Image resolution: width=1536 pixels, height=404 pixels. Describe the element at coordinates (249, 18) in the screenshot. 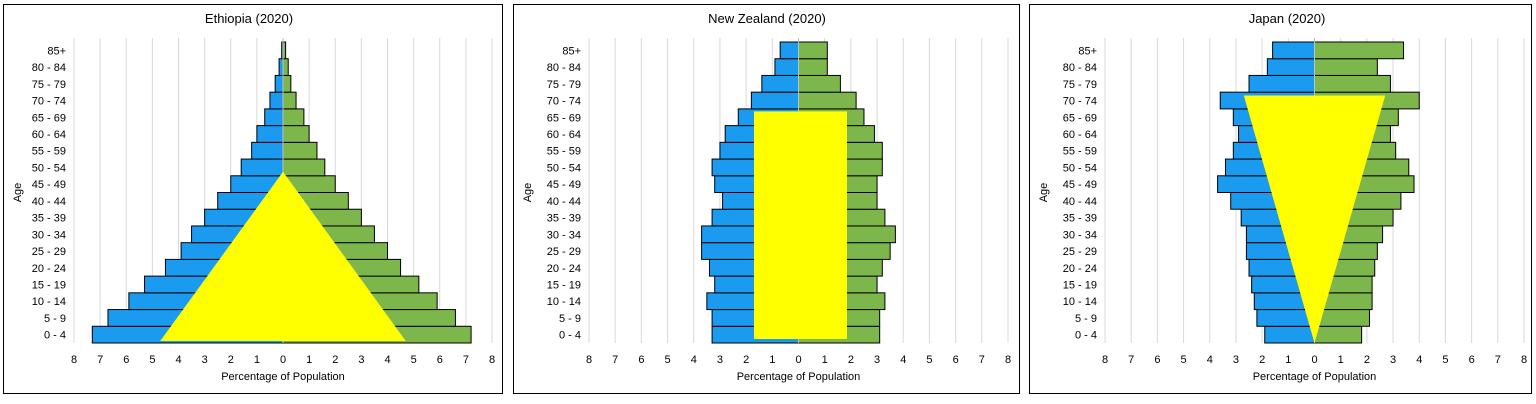

I see `chart-title: Ethiopia (2020)` at that location.